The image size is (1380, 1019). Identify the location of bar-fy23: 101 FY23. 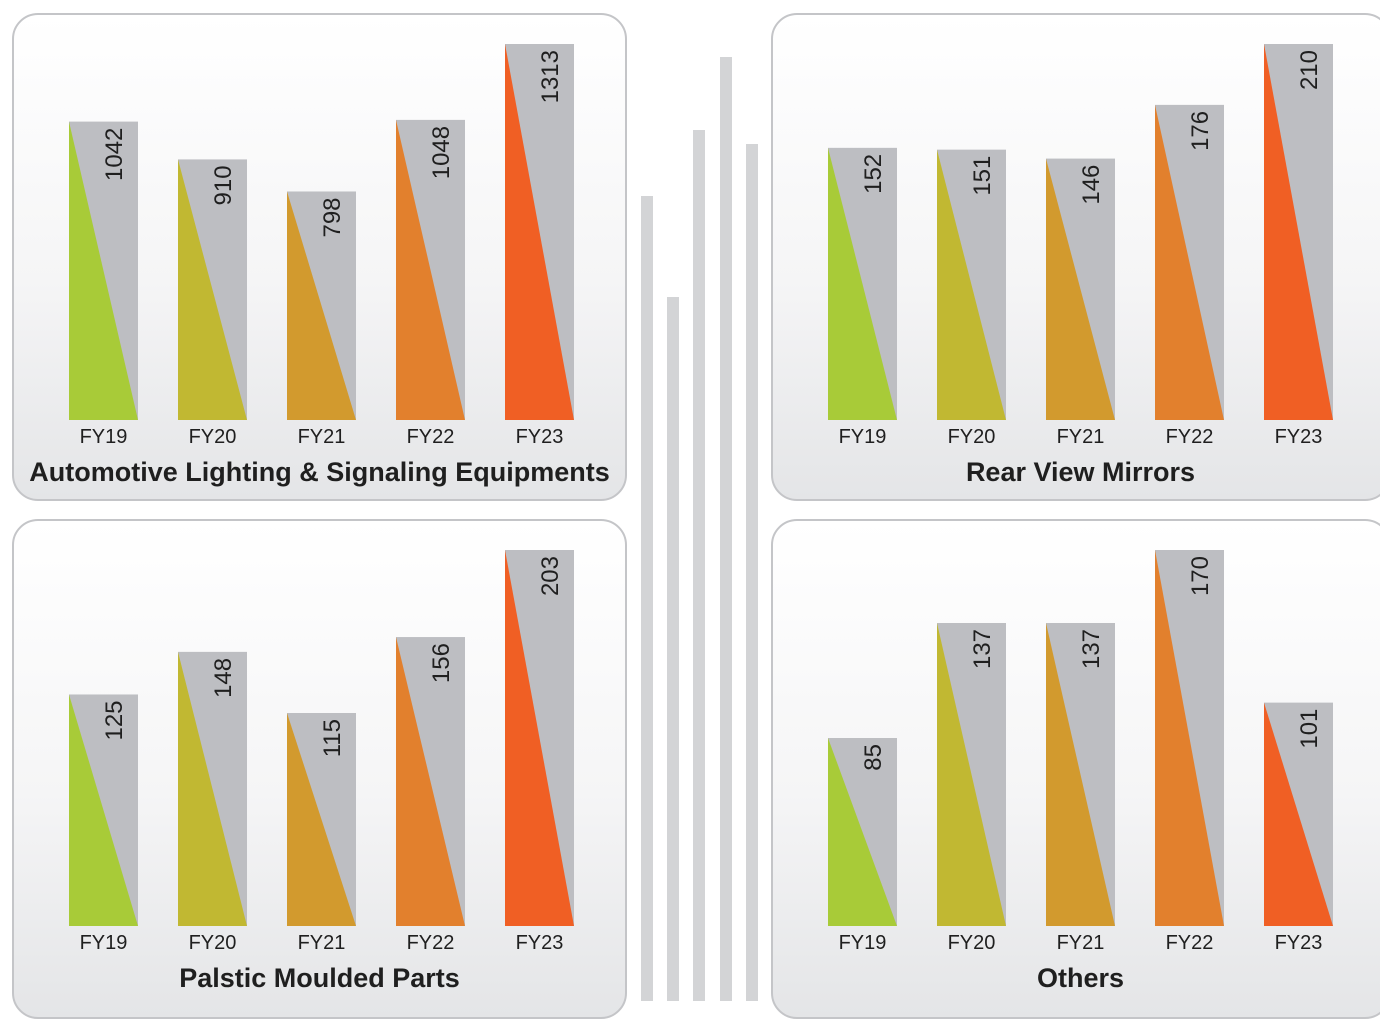
(1298, 828).